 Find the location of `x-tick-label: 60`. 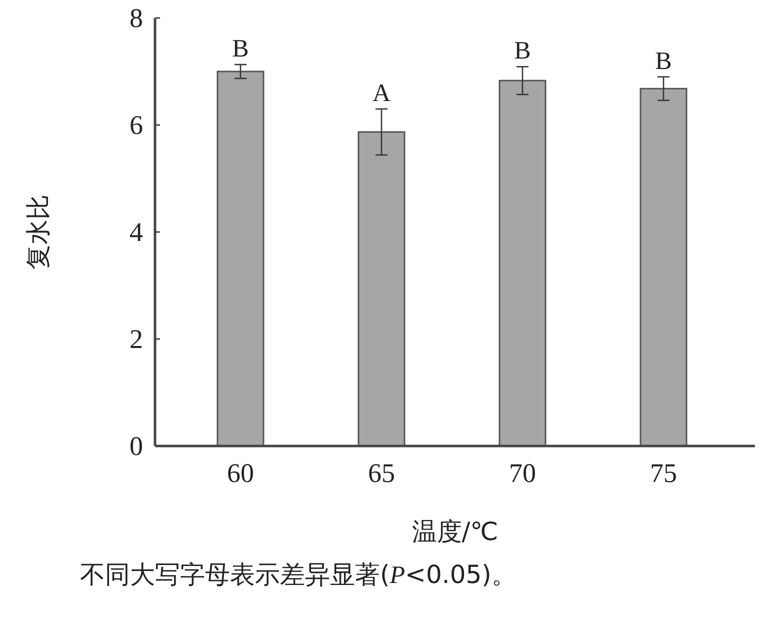

x-tick-label: 60 is located at coordinates (240, 473).